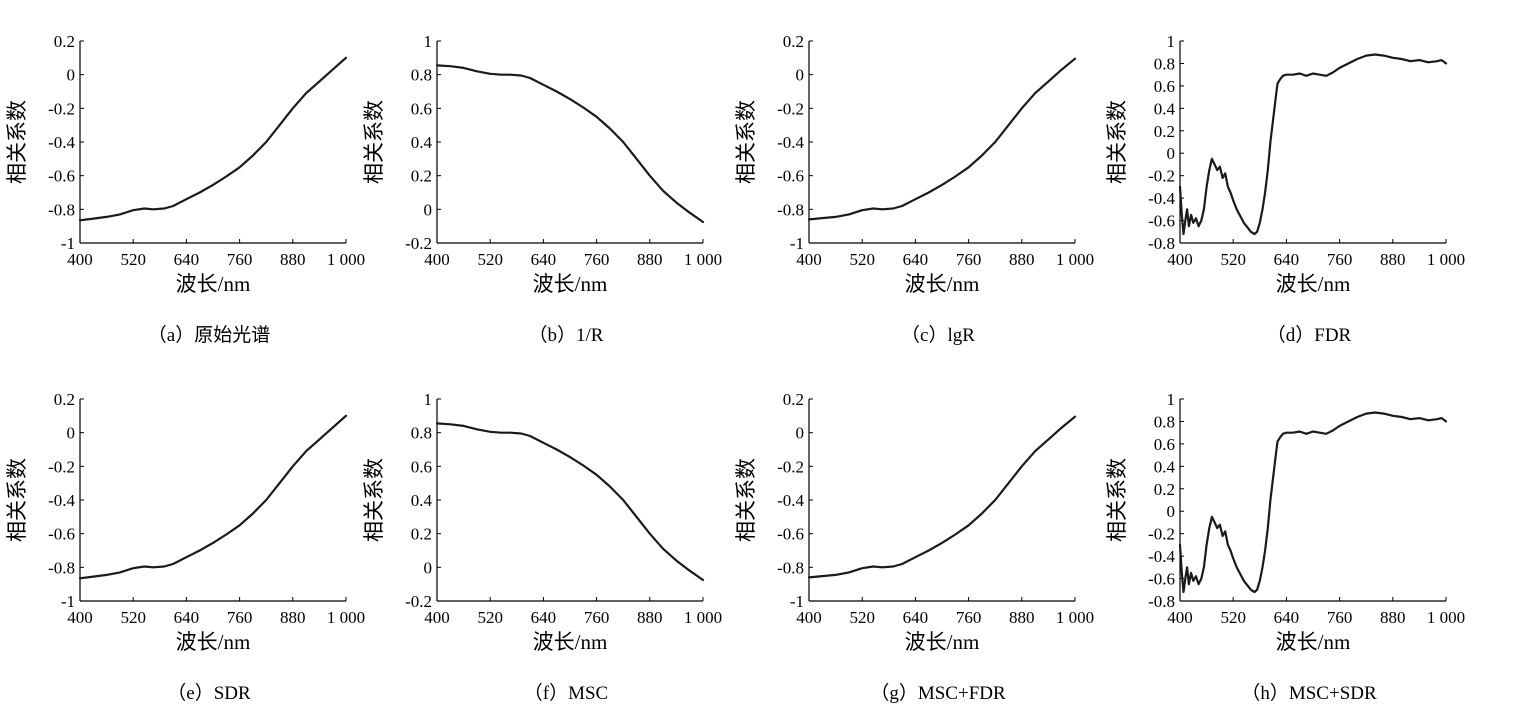 Image resolution: width=1516 pixels, height=726 pixels. Describe the element at coordinates (1309, 335) in the screenshot. I see `chart-caption: （d）FDR` at that location.